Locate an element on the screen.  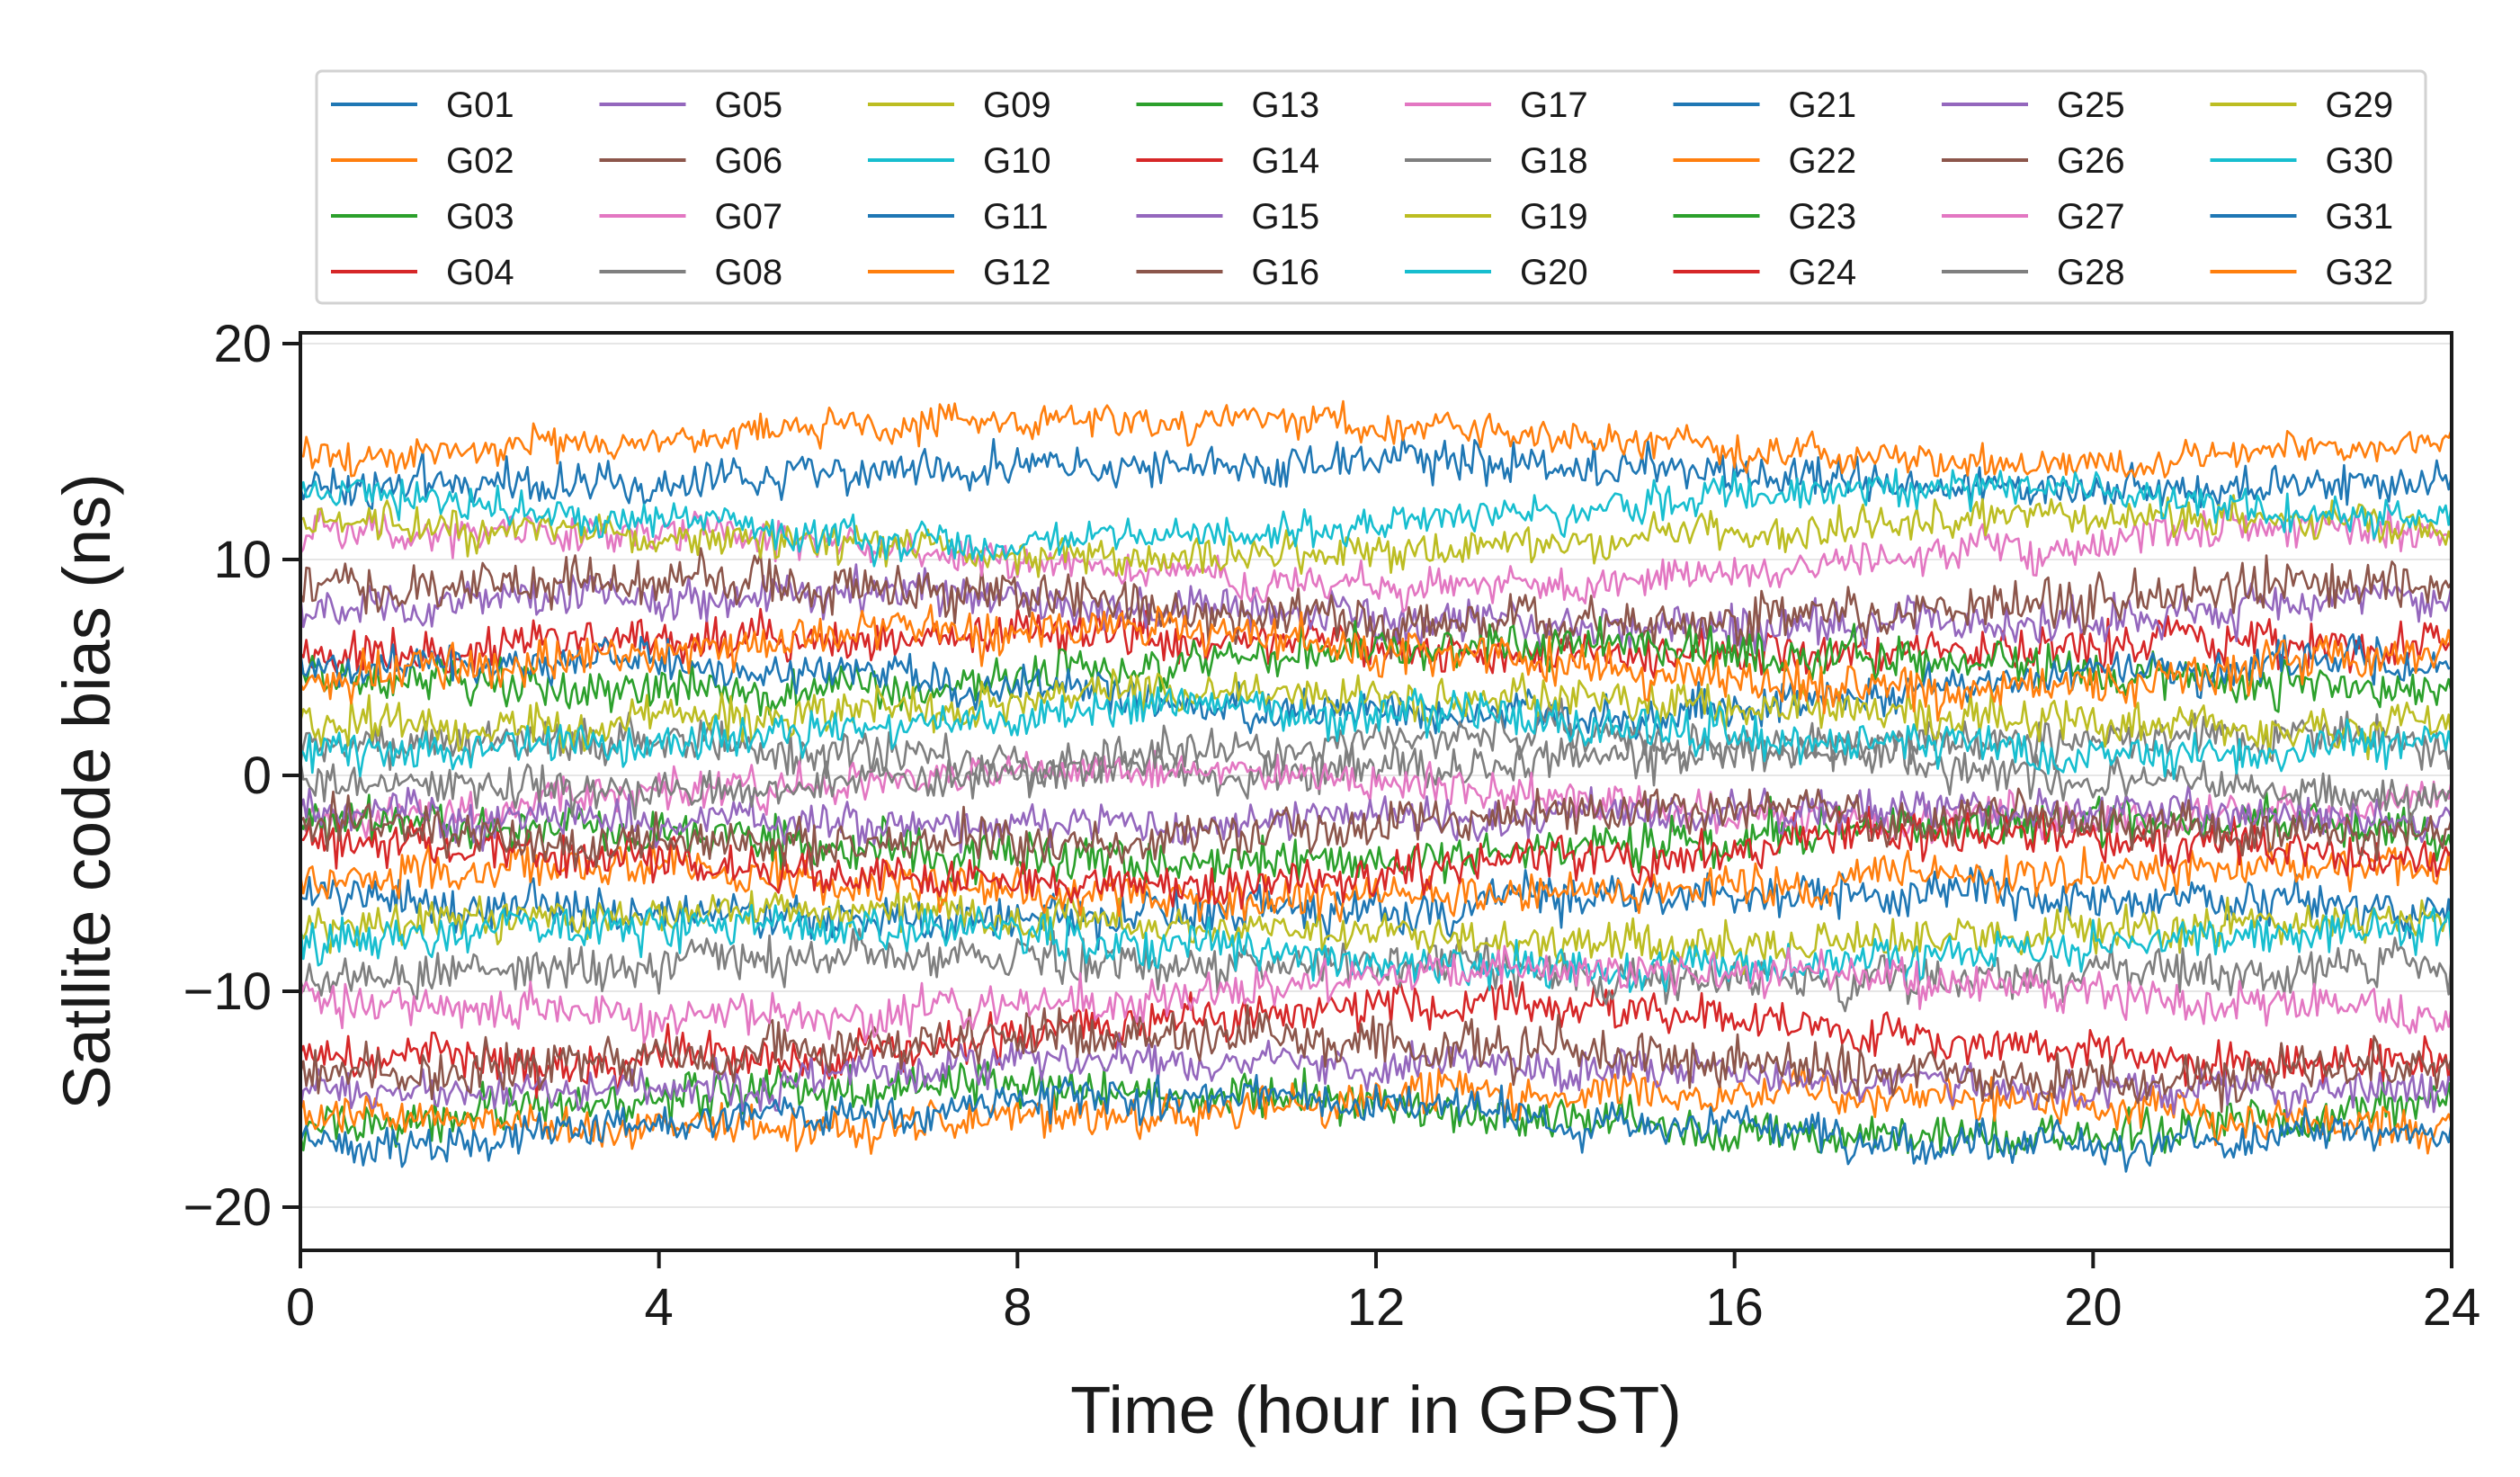
series-line-g07 is located at coordinates (1376, 559).